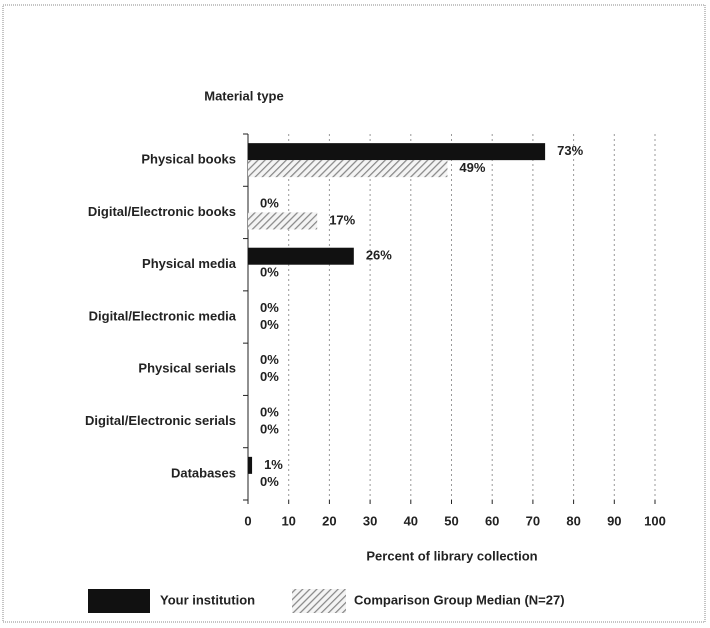  Describe the element at coordinates (207, 599) in the screenshot. I see `legend-label: Your institution` at that location.